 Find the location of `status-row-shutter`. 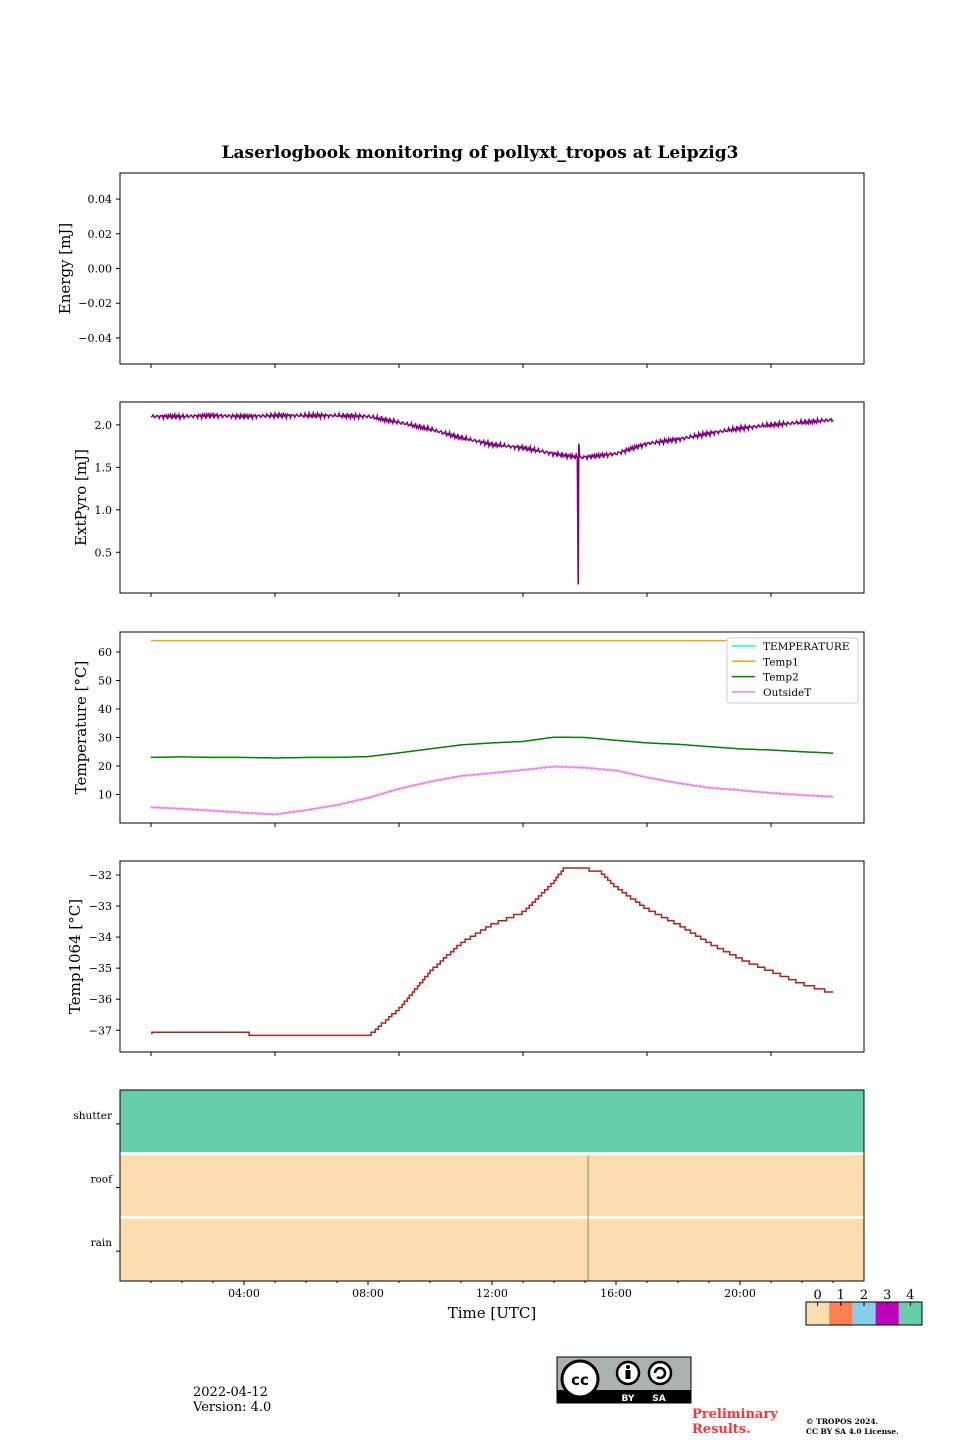

status-row-shutter is located at coordinates (492, 1122).